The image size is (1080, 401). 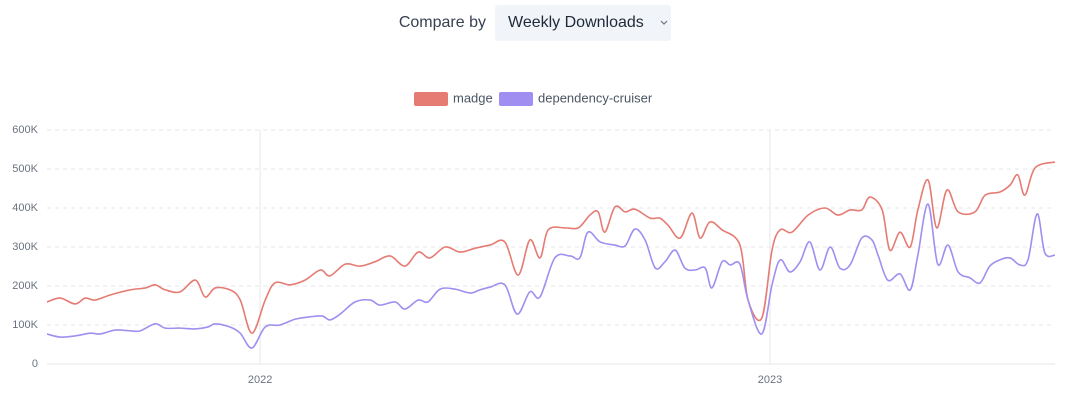 I want to click on y-tick-label: 0, so click(x=35, y=364).